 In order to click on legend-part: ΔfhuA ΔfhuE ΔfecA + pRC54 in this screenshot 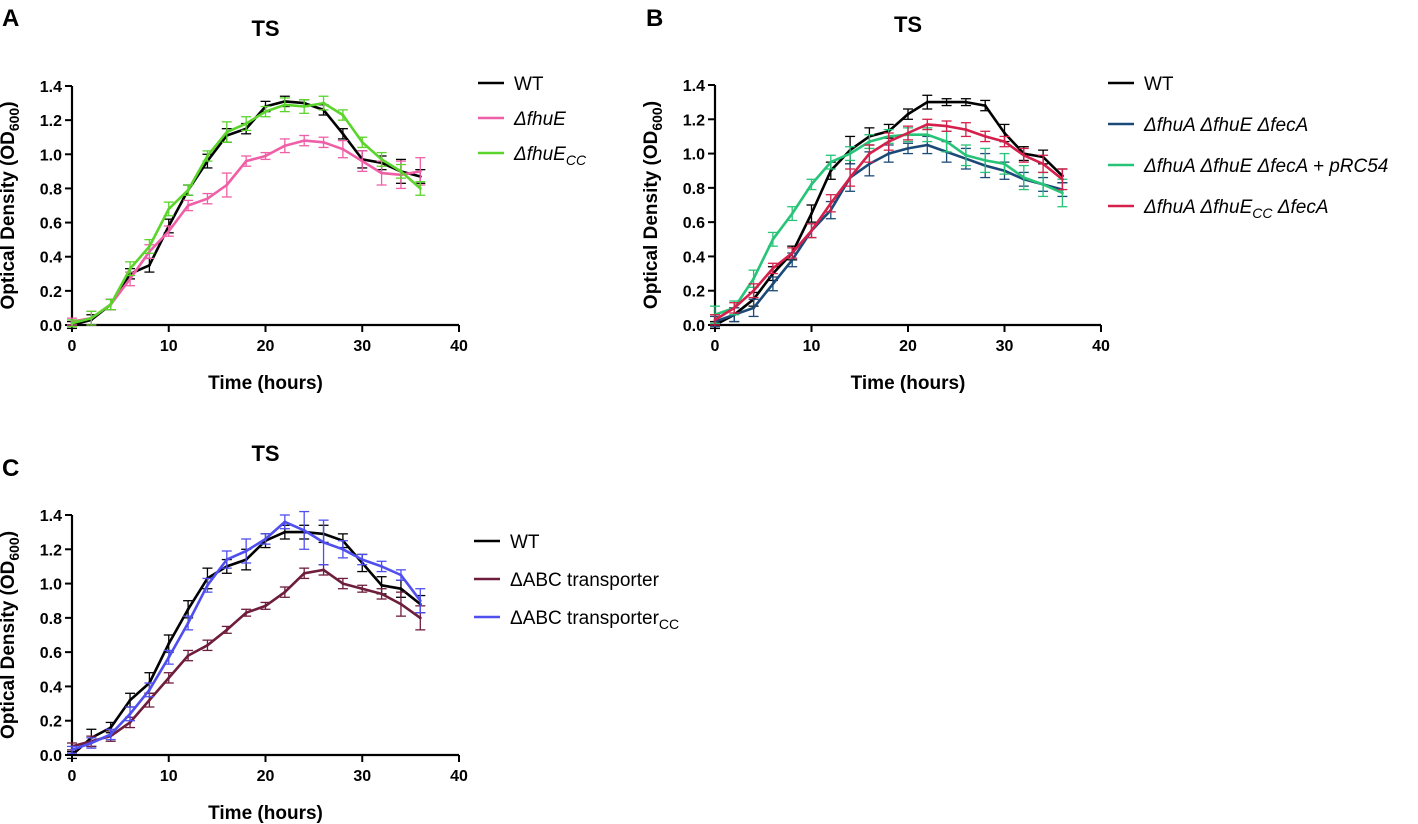, I will do `click(1265, 166)`.